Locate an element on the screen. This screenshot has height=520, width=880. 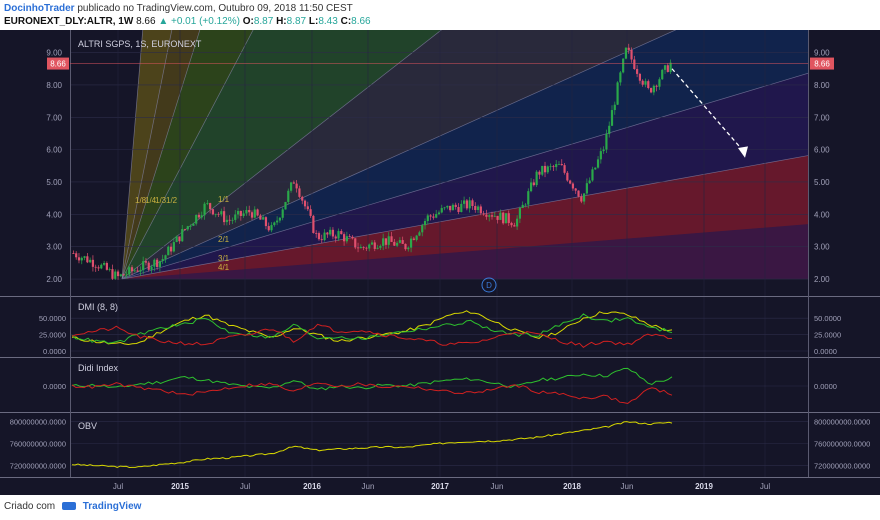
right-tick-label: 5.00 is located at coordinates (822, 182).